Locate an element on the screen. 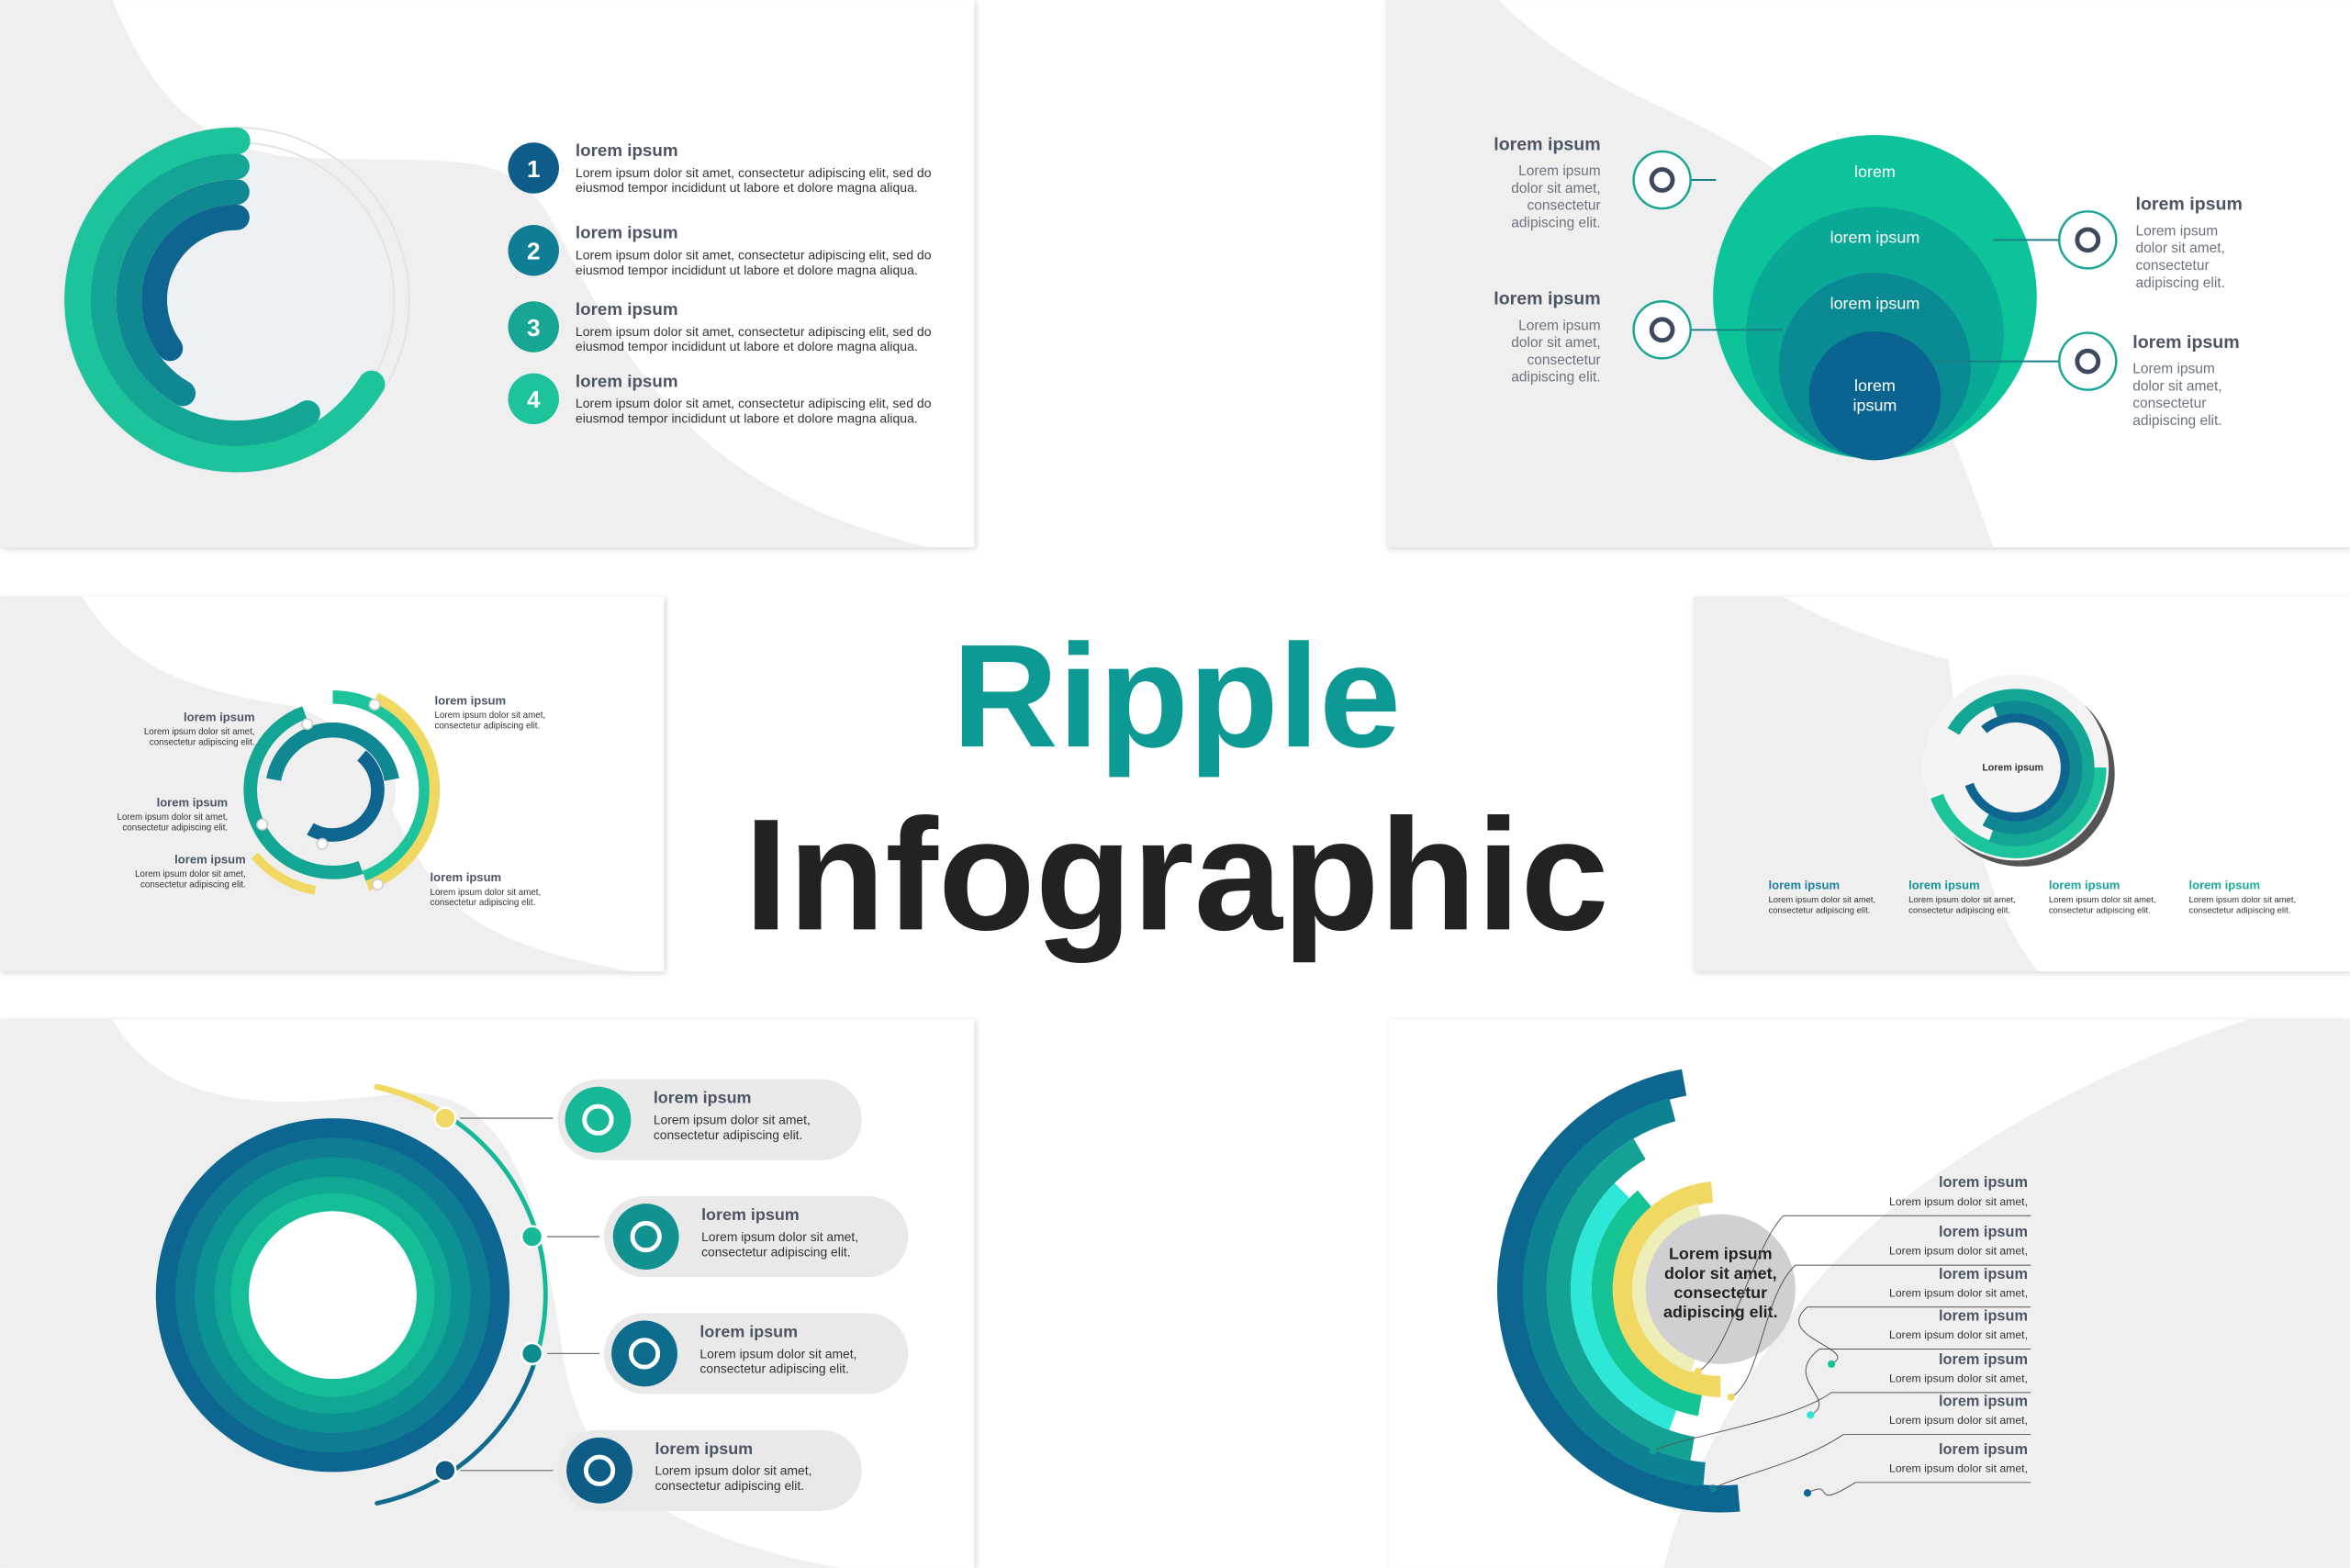 The image size is (2350, 1568). card-title: lorem ipsum is located at coordinates (704, 1448).